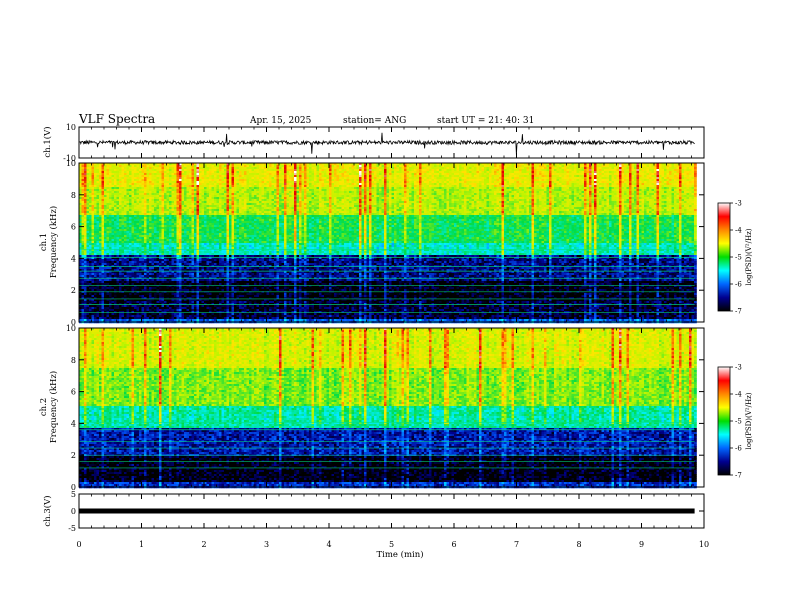 The width and height of the screenshot is (792, 612). I want to click on time-tick-label: 9, so click(641, 544).